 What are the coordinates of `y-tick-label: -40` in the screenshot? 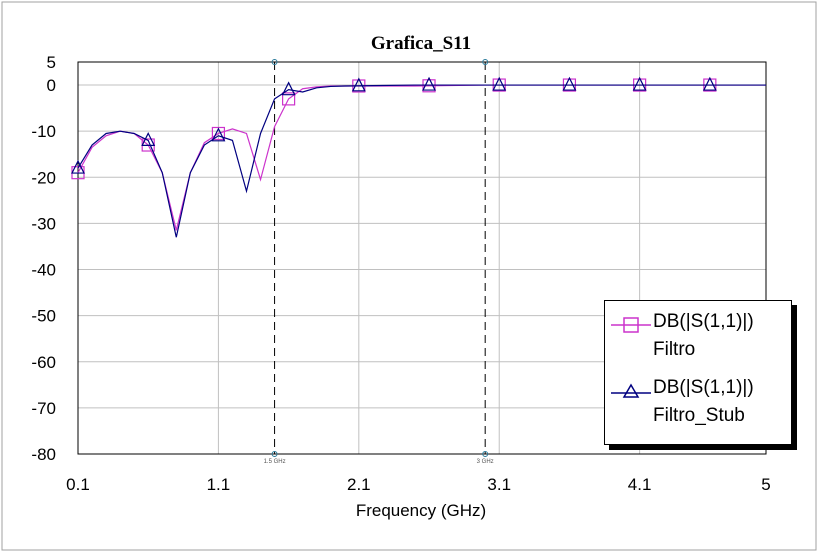 It's located at (43, 270).